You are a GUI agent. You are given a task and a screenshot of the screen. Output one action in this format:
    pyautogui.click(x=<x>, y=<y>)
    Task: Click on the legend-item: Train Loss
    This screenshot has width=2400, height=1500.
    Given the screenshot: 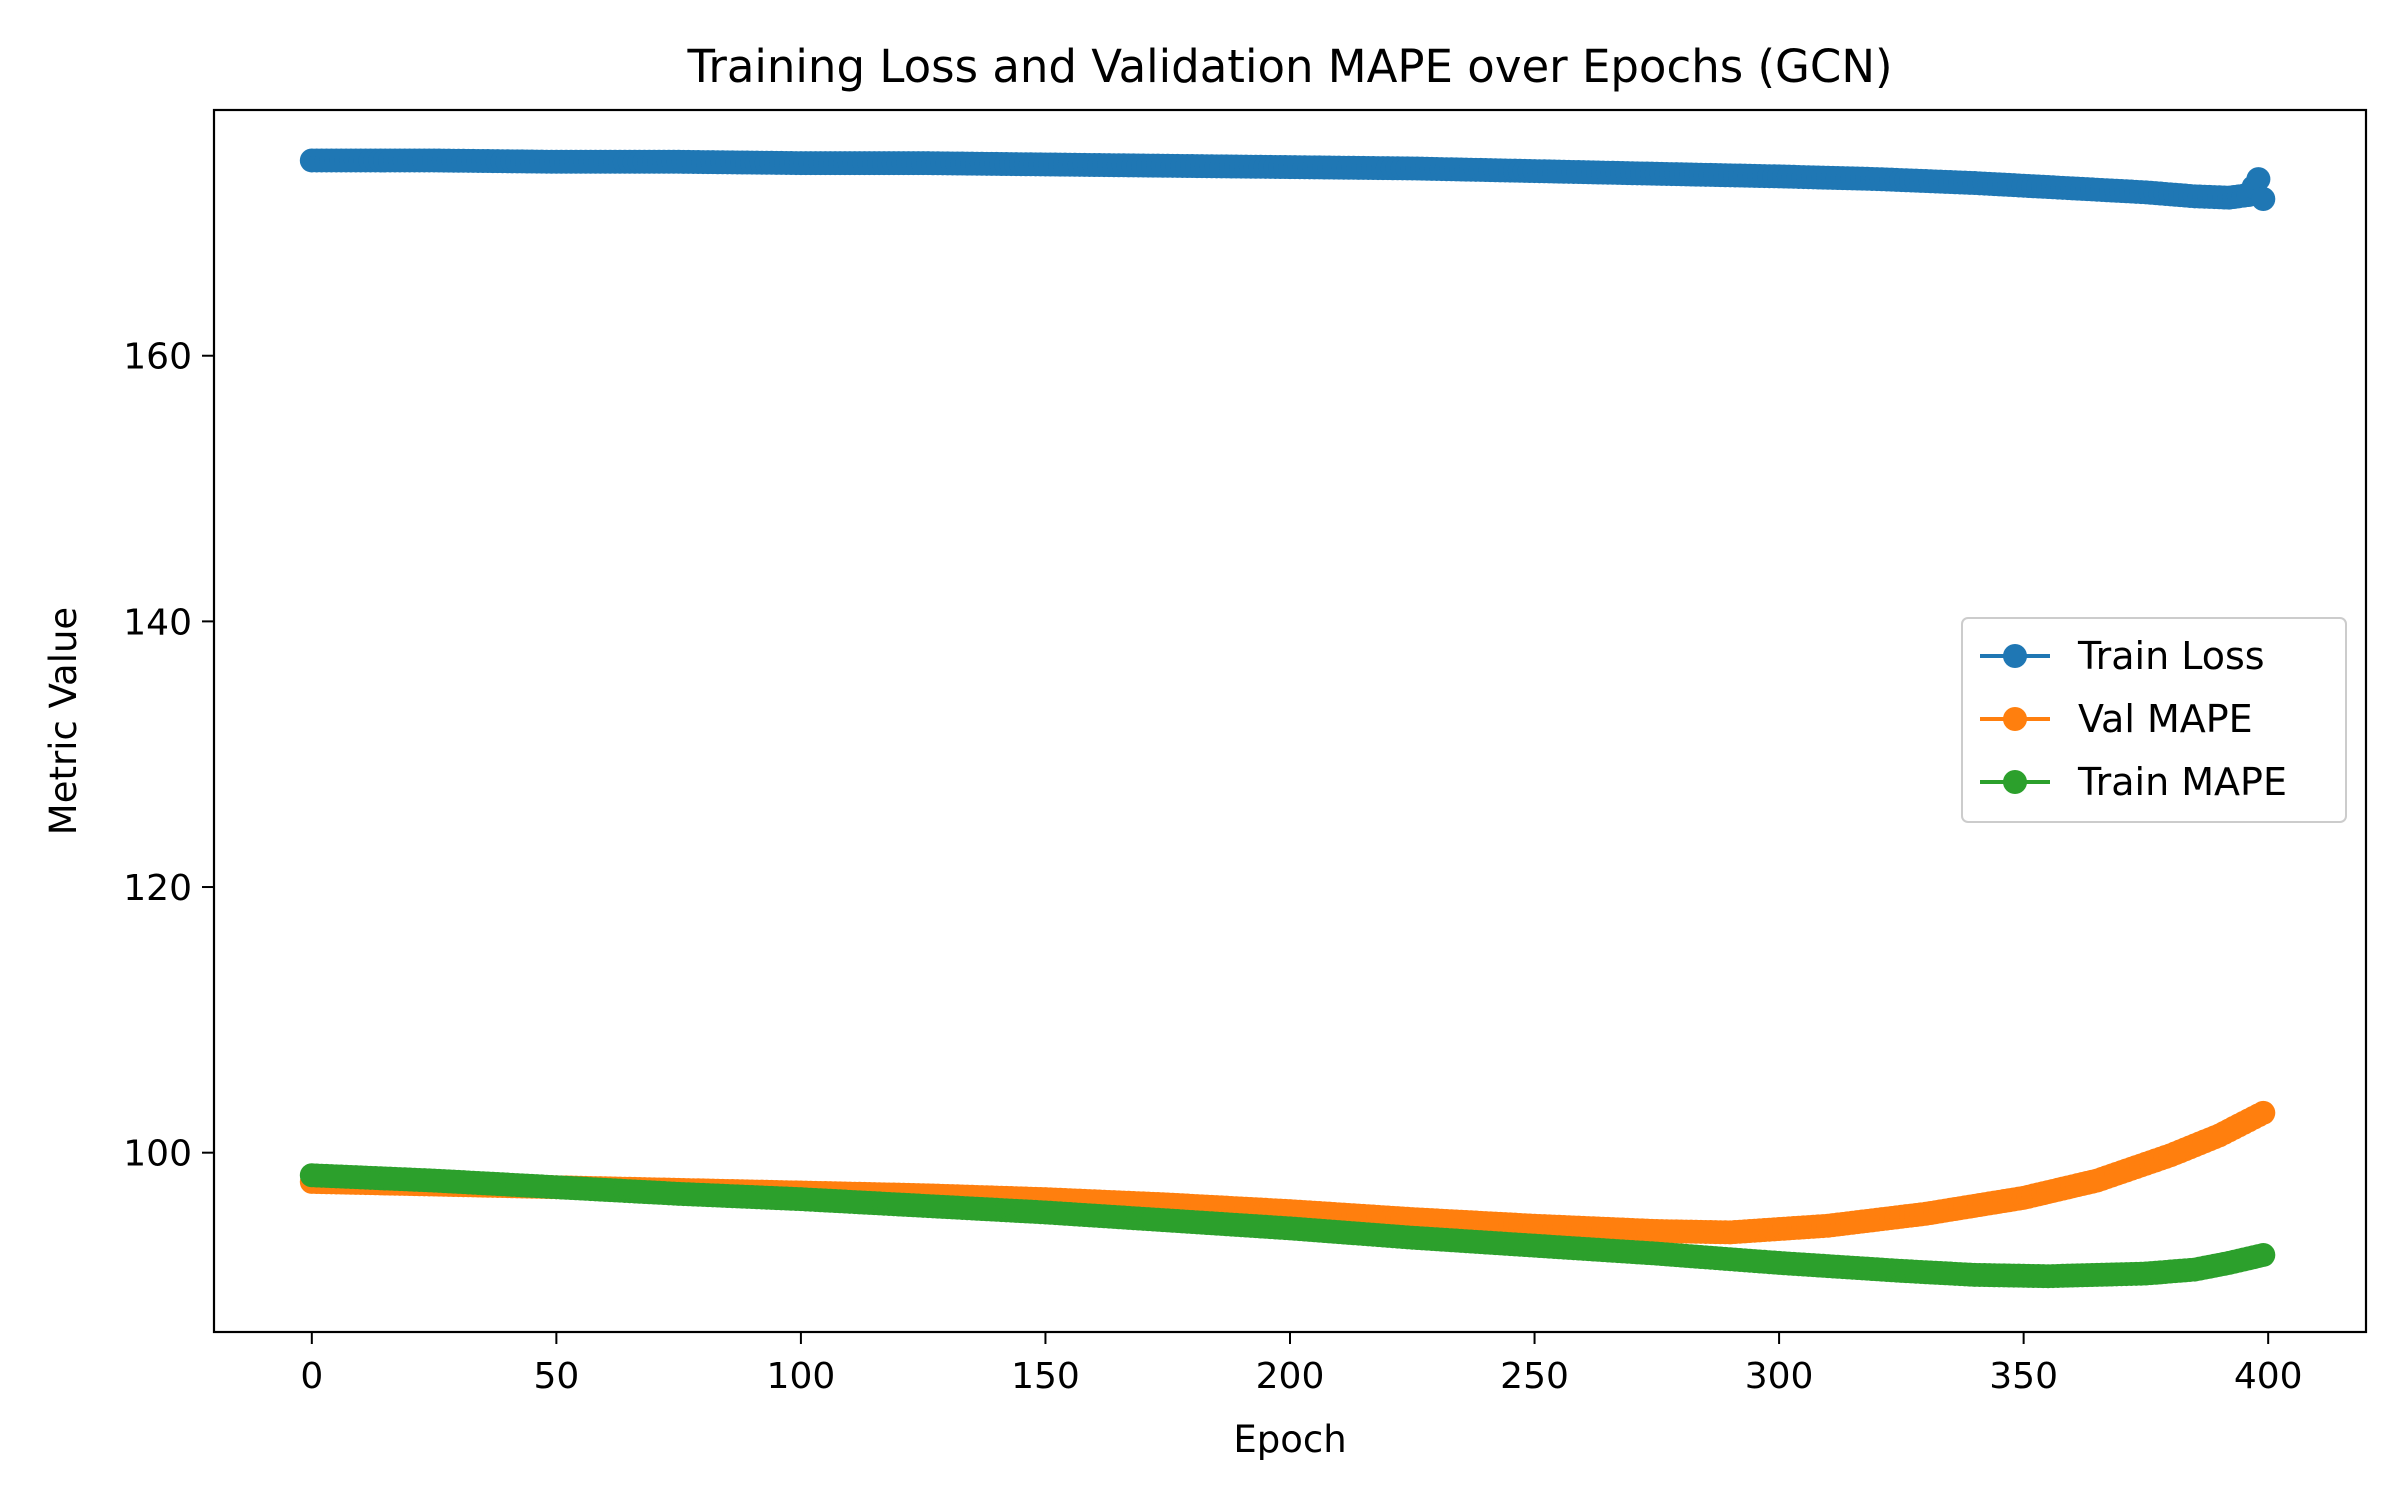 What is the action you would take?
    pyautogui.click(x=2122, y=656)
    